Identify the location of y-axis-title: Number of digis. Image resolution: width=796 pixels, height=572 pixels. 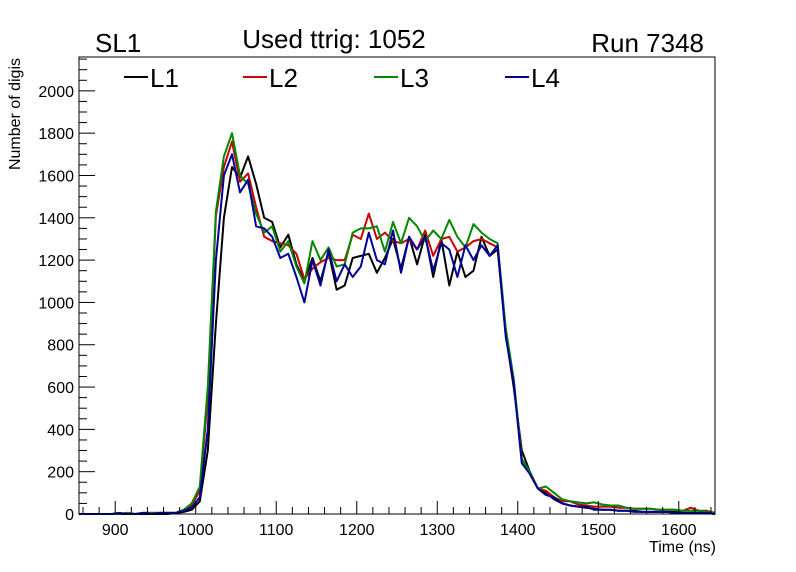
(15, 114).